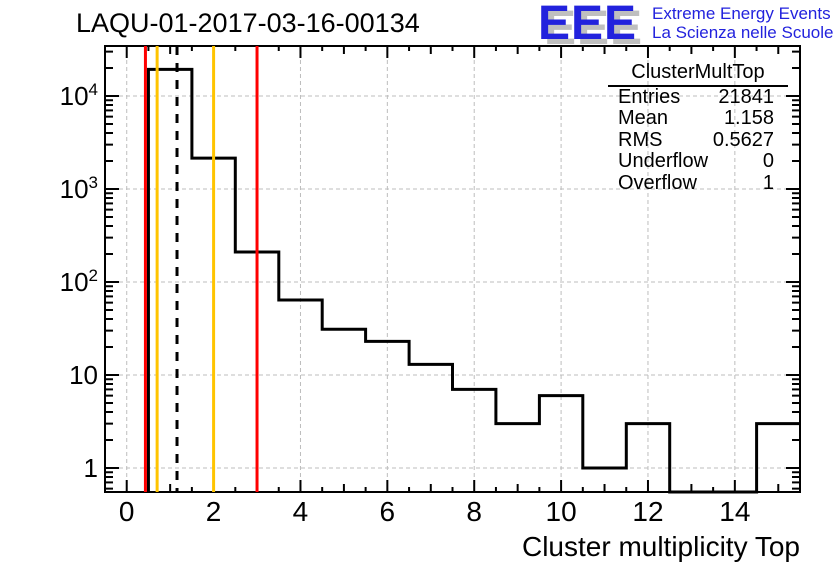 The width and height of the screenshot is (836, 572). I want to click on stats-label: Underflow, so click(663, 161).